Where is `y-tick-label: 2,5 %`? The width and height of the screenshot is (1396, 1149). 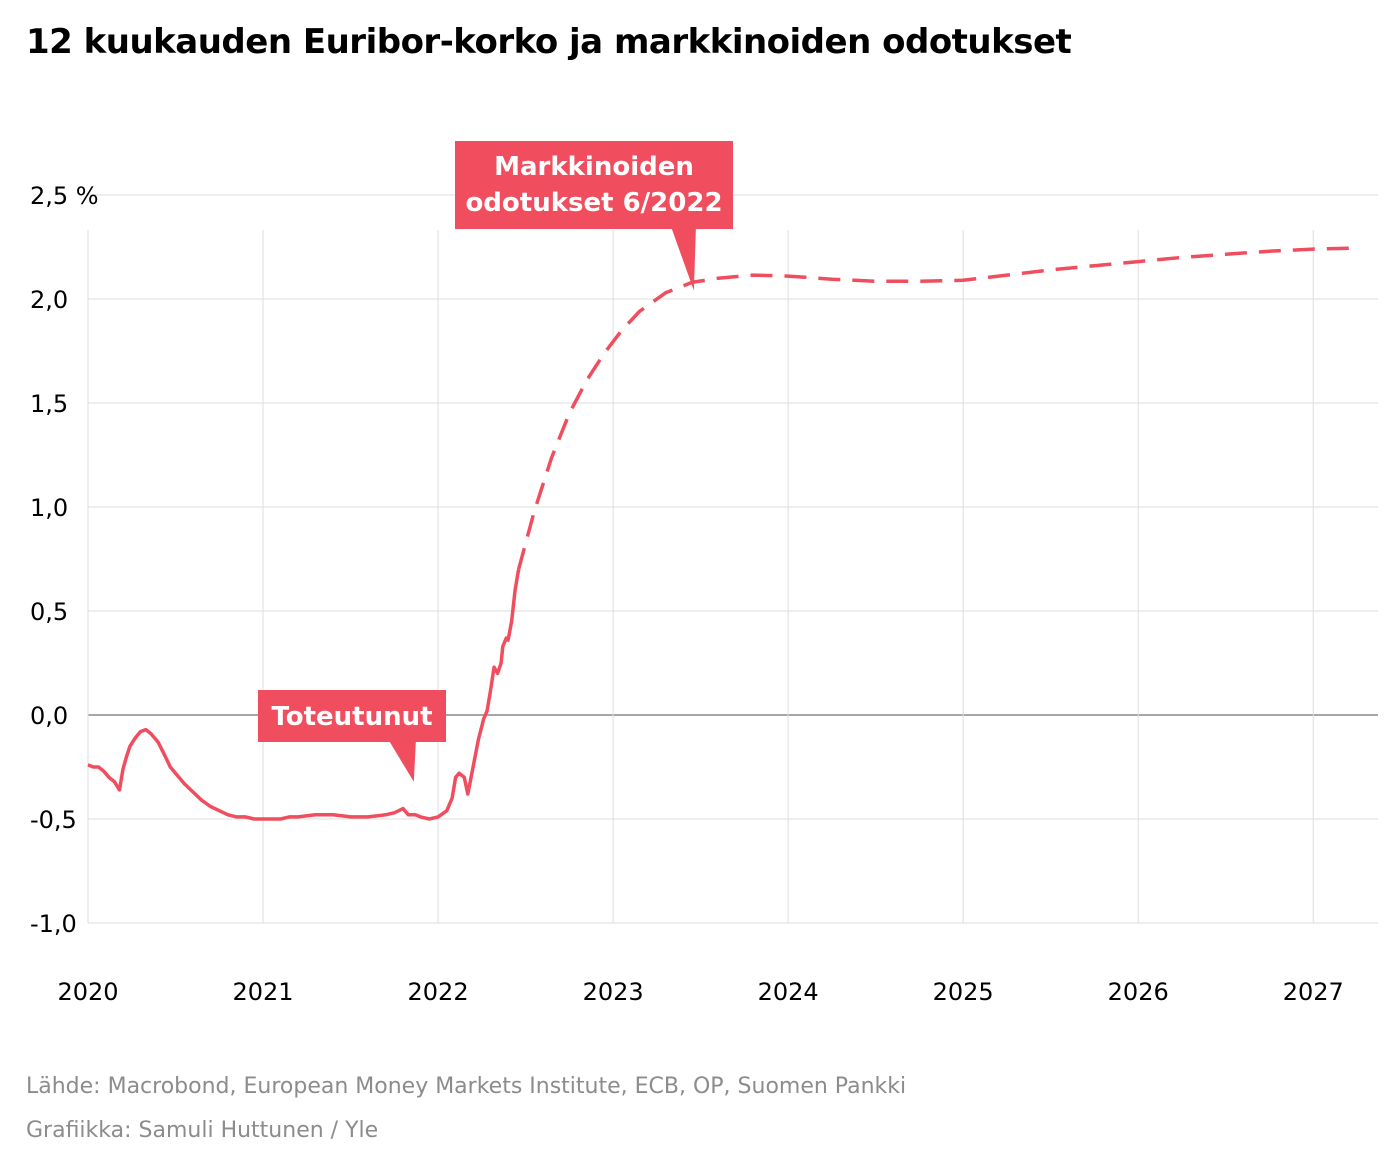 y-tick-label: 2,5 % is located at coordinates (64, 196).